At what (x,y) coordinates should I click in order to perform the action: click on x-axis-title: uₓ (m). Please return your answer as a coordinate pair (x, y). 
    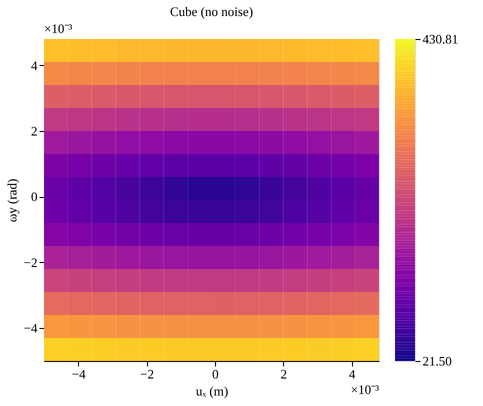
    Looking at the image, I should click on (212, 391).